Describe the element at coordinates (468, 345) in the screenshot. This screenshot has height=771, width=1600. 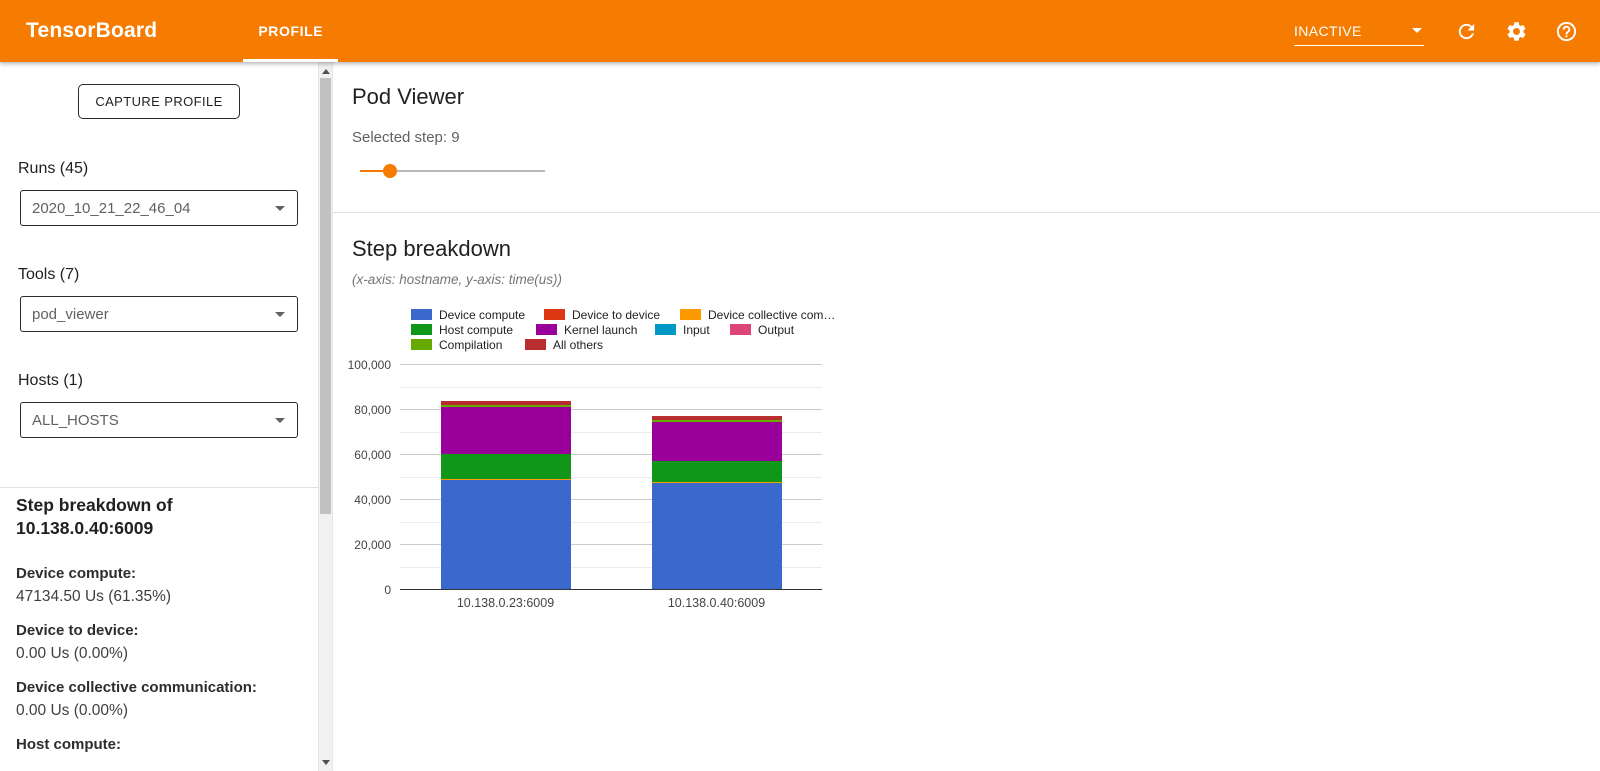
I see `legend-item-compilation: Compilation` at that location.